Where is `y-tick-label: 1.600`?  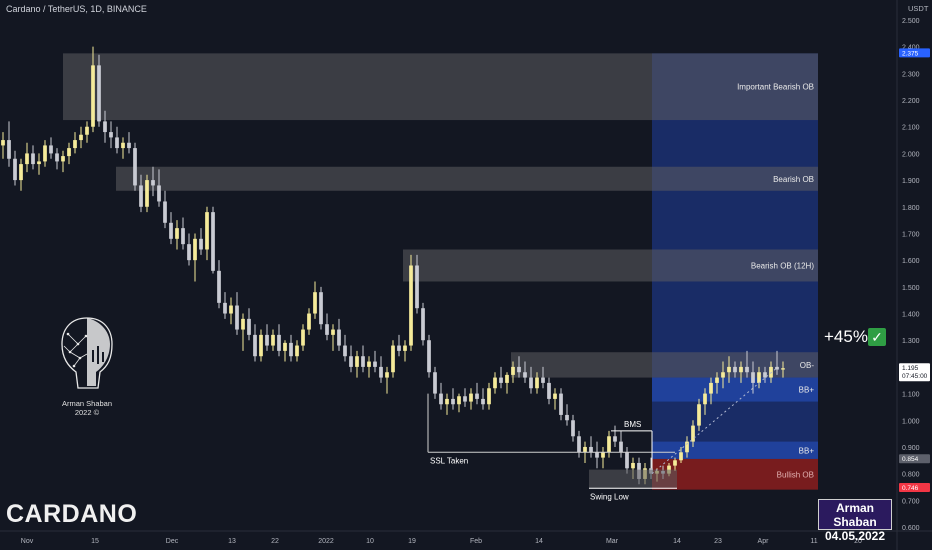
y-tick-label: 1.600 is located at coordinates (911, 261).